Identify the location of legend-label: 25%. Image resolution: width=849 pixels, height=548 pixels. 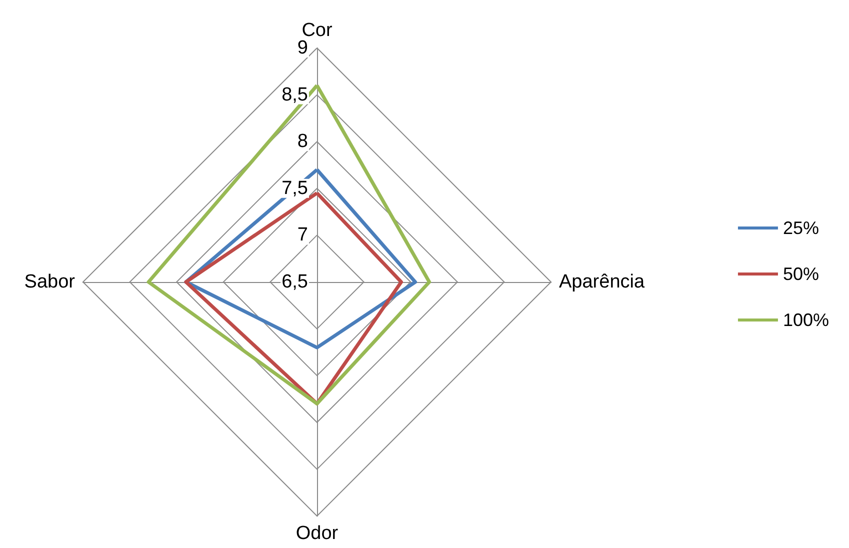
(800, 228).